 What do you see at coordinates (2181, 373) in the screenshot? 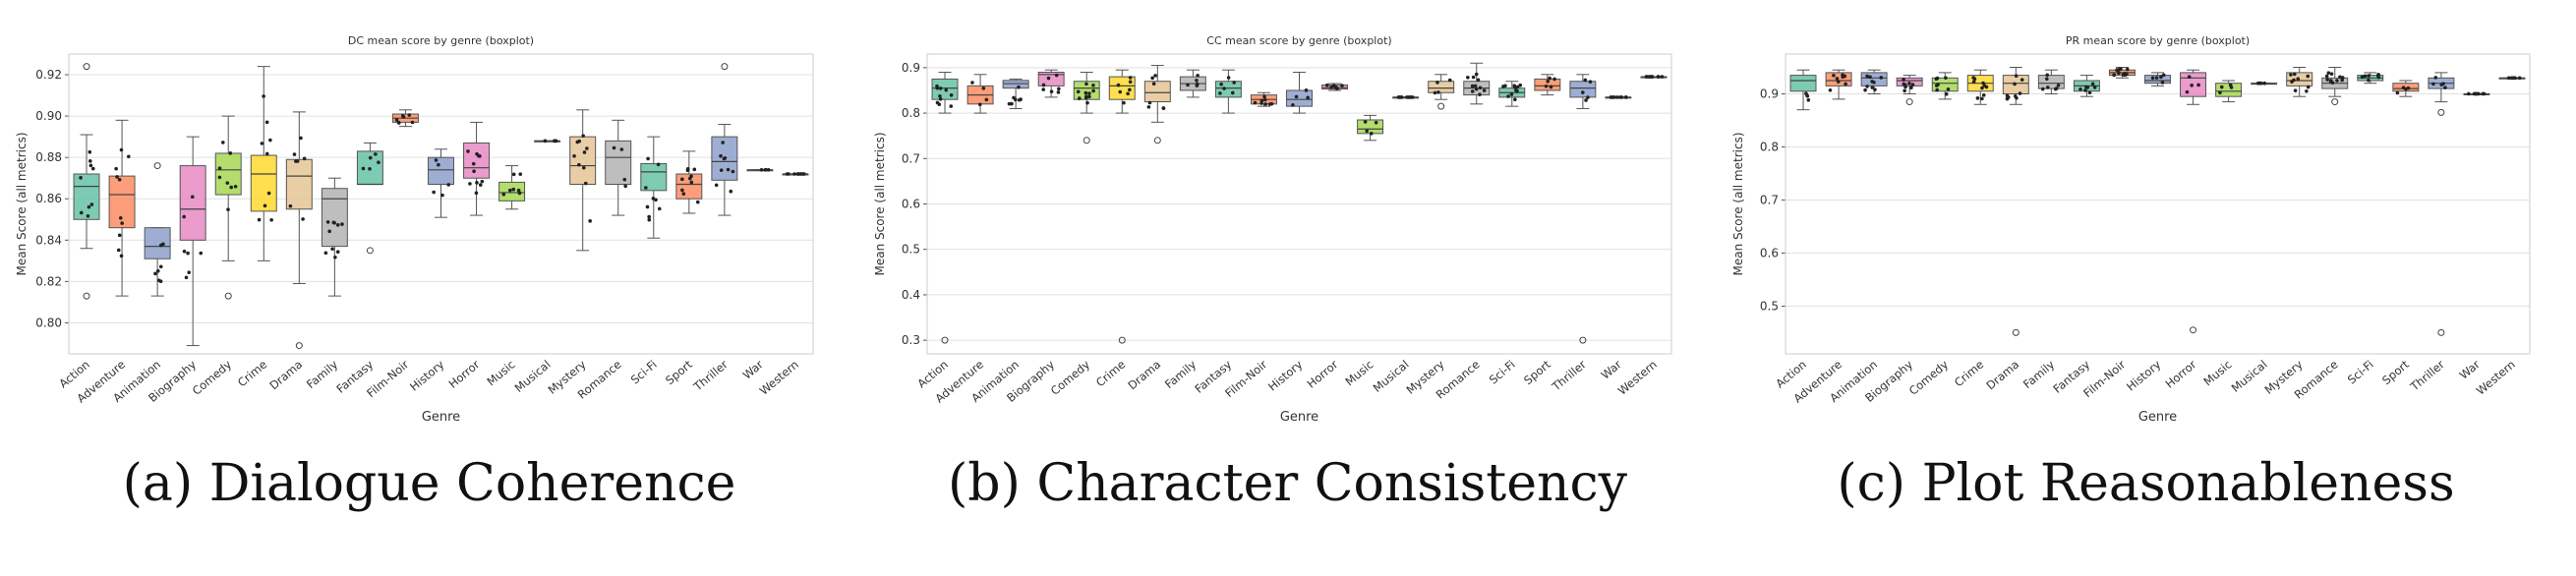
I see `x-tick-label: Horror` at bounding box center [2181, 373].